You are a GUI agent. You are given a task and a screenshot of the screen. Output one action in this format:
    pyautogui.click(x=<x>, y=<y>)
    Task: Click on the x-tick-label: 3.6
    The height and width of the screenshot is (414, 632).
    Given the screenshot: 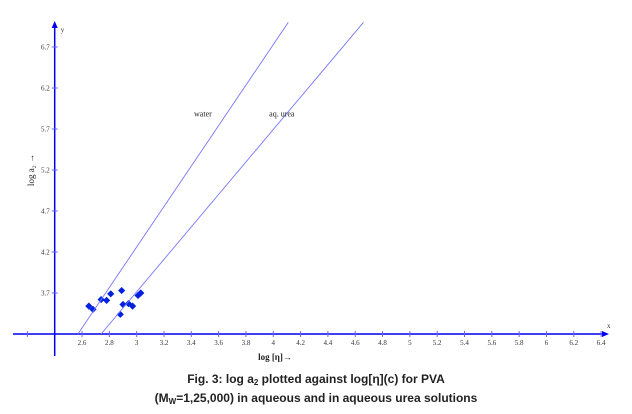 What is the action you would take?
    pyautogui.click(x=218, y=343)
    